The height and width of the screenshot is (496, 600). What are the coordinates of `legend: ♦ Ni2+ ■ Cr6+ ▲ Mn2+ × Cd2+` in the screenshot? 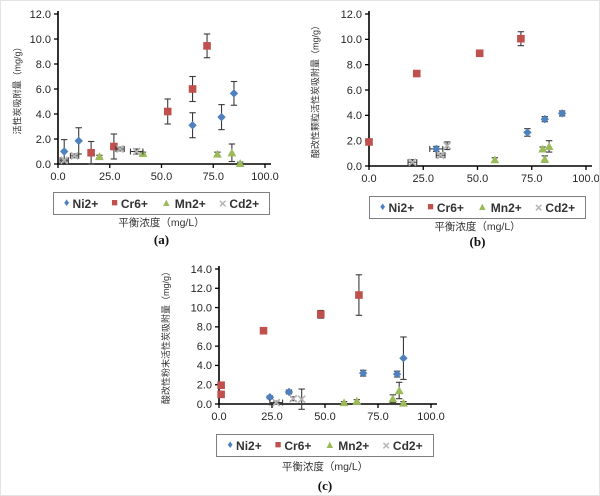 It's located at (161, 203).